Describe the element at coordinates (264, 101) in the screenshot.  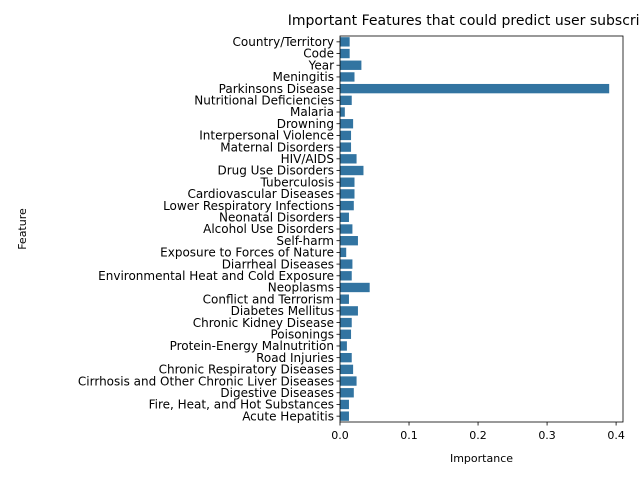
I see `y-tick-label: Nutritional Deficiencies` at that location.